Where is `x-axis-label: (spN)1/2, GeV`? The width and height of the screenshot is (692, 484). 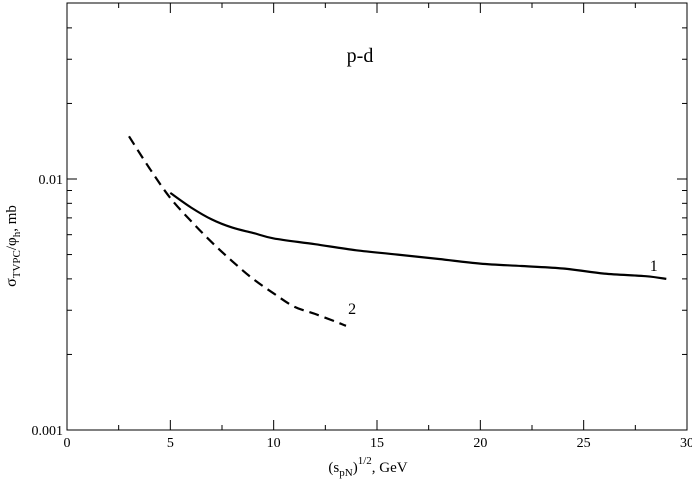 x-axis-label: (spN)1/2, GeV is located at coordinates (367, 467).